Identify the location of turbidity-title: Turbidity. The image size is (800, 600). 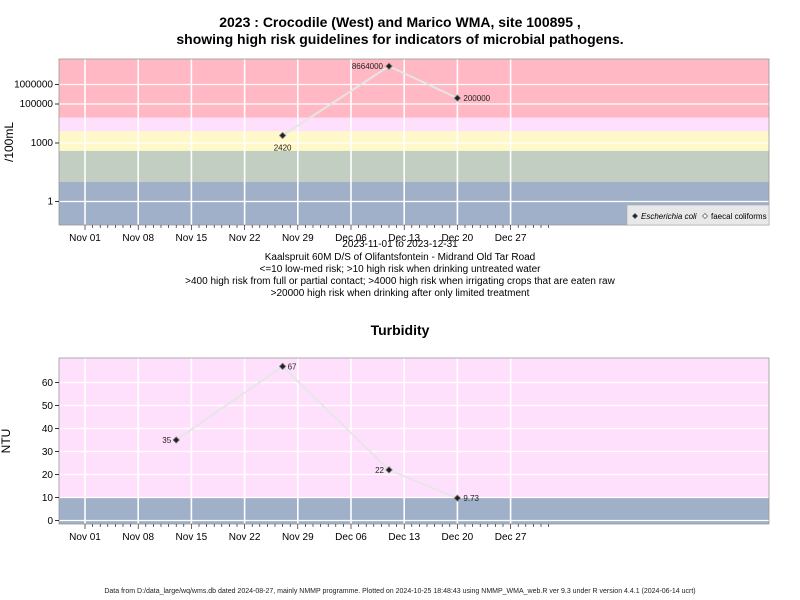
(400, 330).